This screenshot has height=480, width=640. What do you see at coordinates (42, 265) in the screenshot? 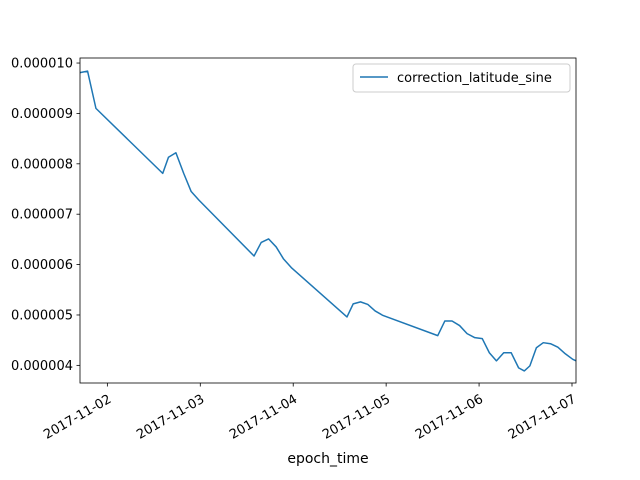
I see `y-tick-label: 0.000006` at bounding box center [42, 265].